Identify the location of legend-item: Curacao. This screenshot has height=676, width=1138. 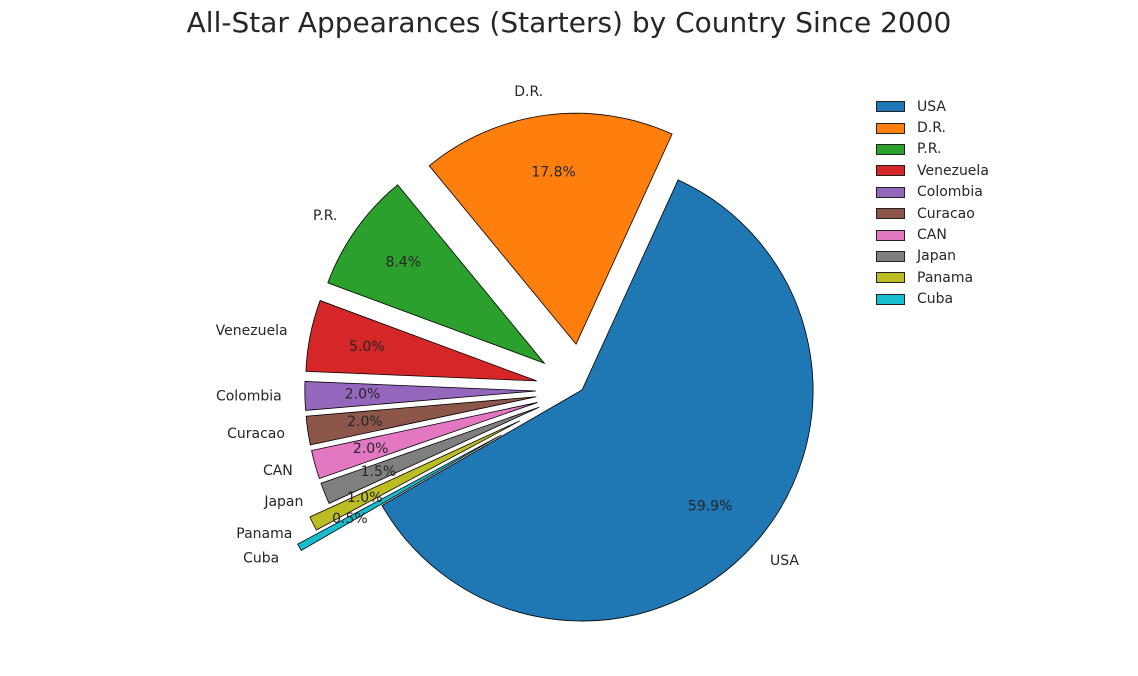
(932, 213).